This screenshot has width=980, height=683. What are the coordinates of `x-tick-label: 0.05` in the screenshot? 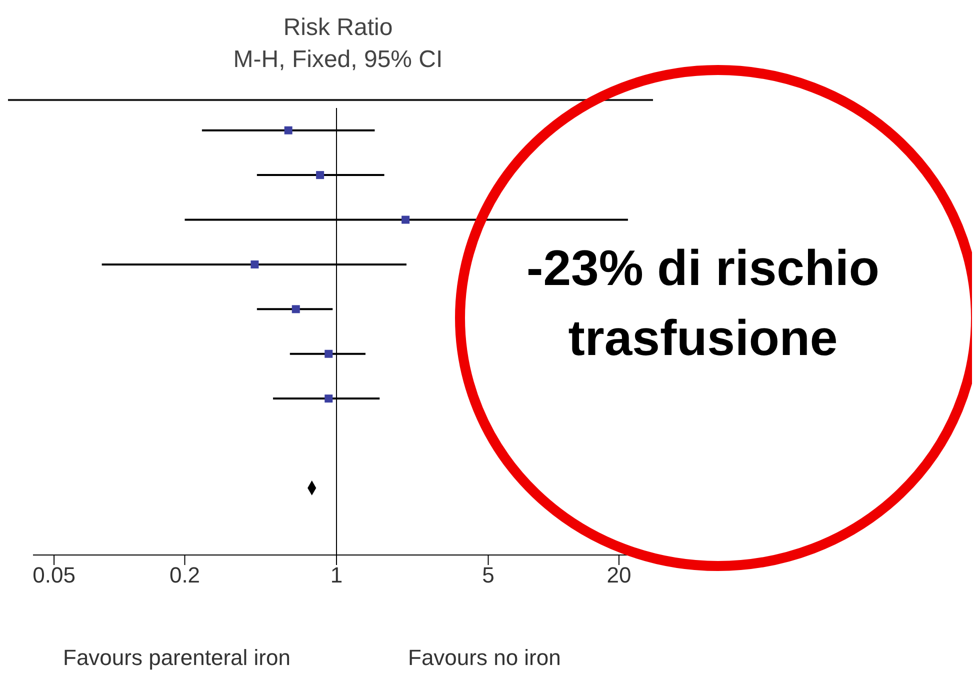 It's located at (54, 575).